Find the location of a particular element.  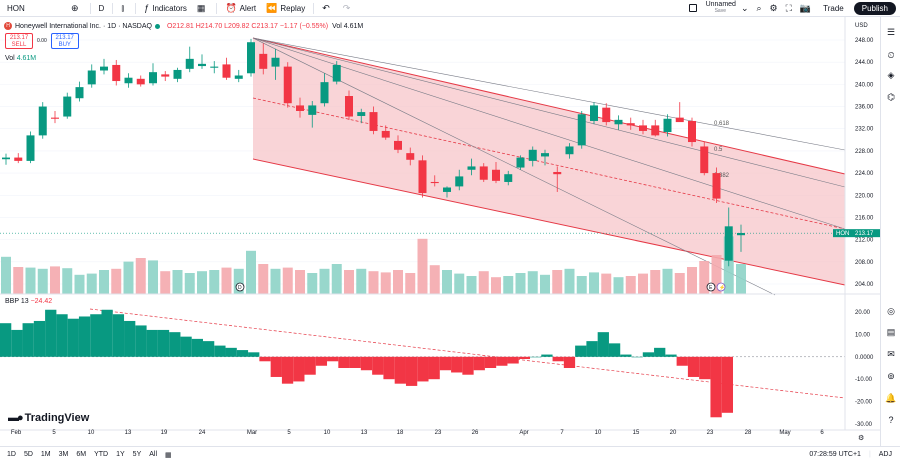

range-1y: 1Y is located at coordinates (120, 454).